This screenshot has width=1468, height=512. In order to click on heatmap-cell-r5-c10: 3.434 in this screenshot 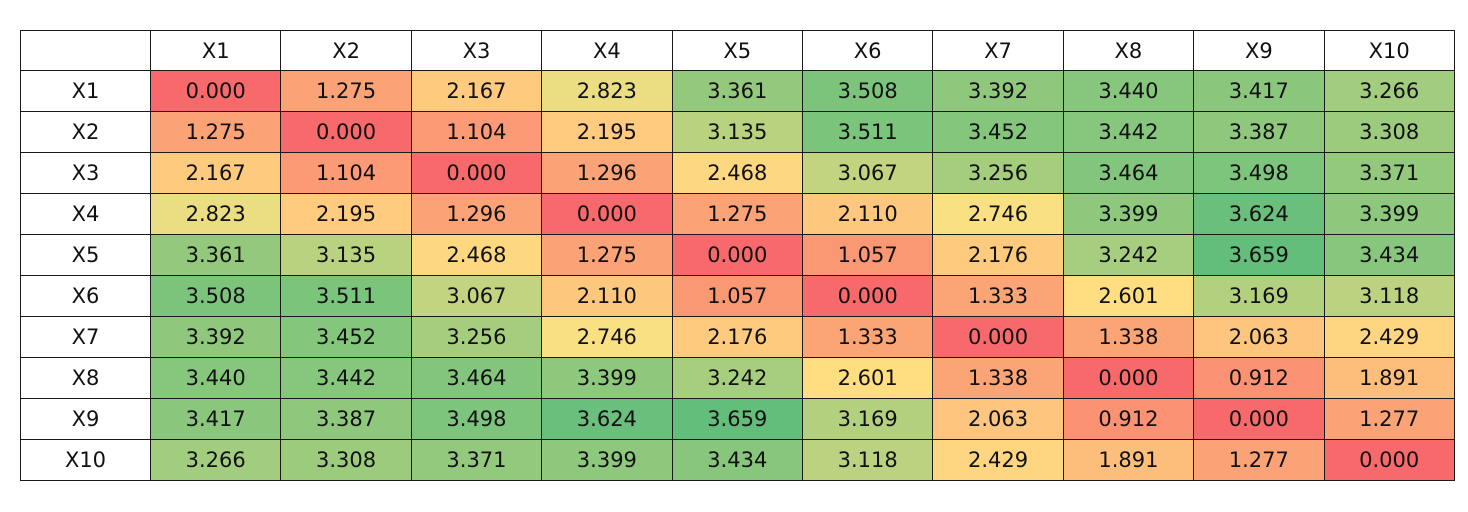, I will do `click(1389, 255)`.